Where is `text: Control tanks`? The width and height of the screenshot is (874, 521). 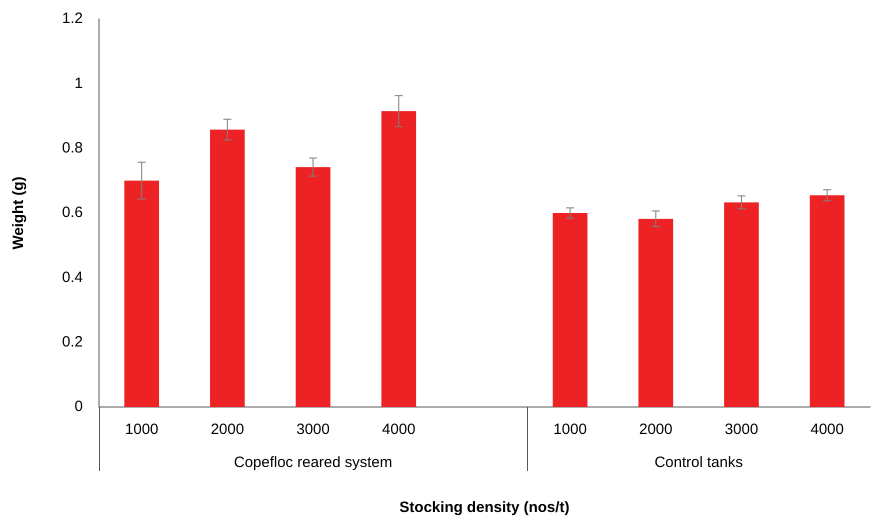
text: Control tanks is located at coordinates (698, 463).